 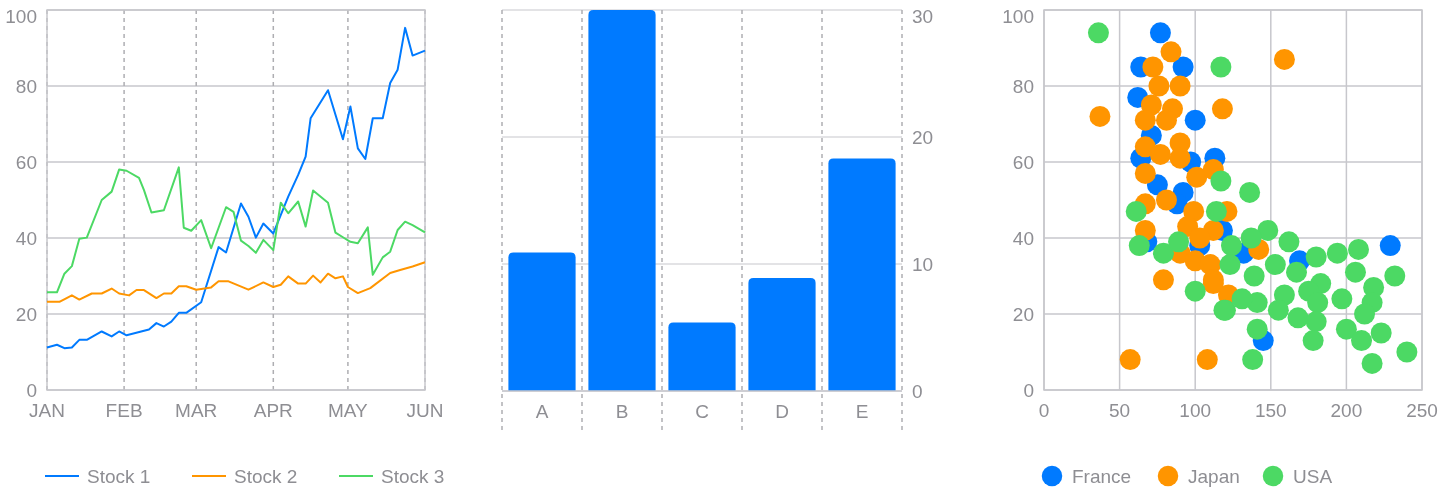 I want to click on x-tick-label: E, so click(x=862, y=411).